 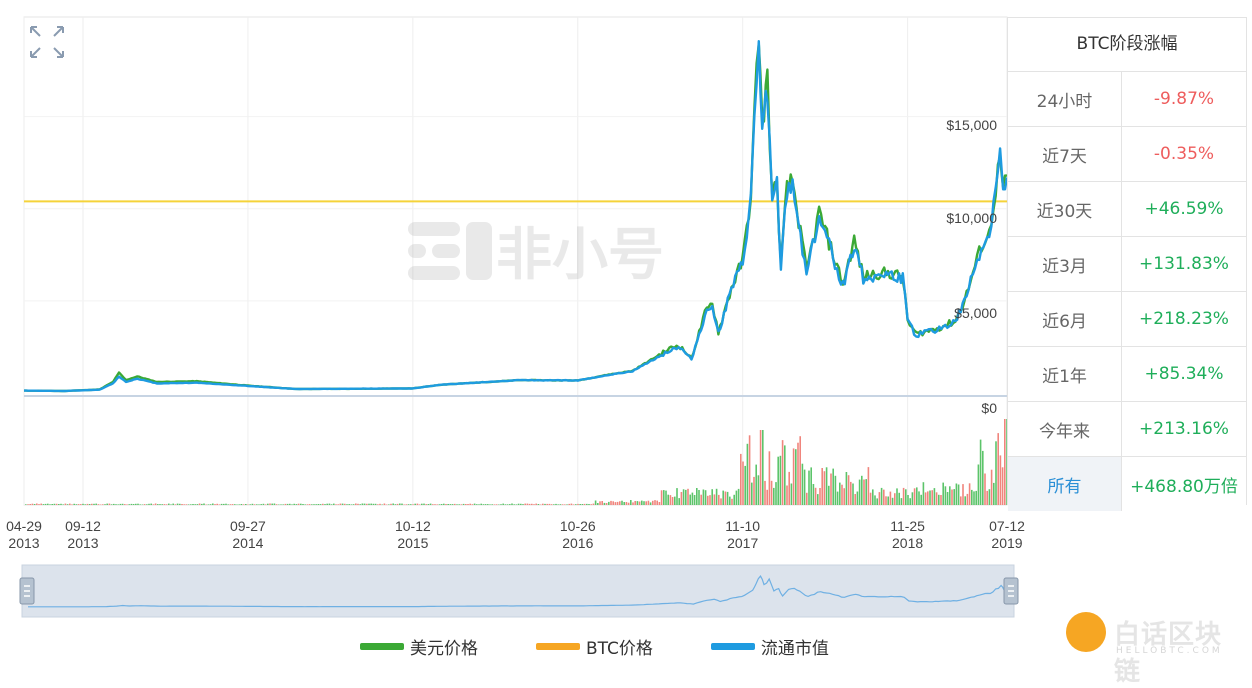 I want to click on logo-mark-icon, so click(x=1086, y=632).